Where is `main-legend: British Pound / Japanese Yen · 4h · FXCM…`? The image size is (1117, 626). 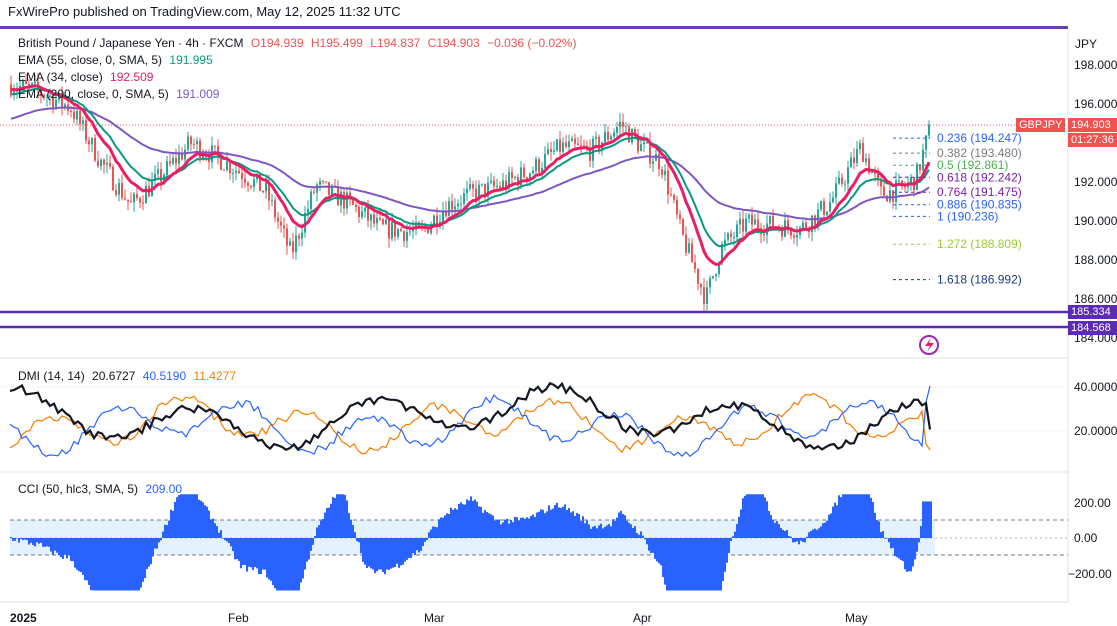 main-legend: British Pound / Japanese Yen · 4h · FXCM… is located at coordinates (299, 43).